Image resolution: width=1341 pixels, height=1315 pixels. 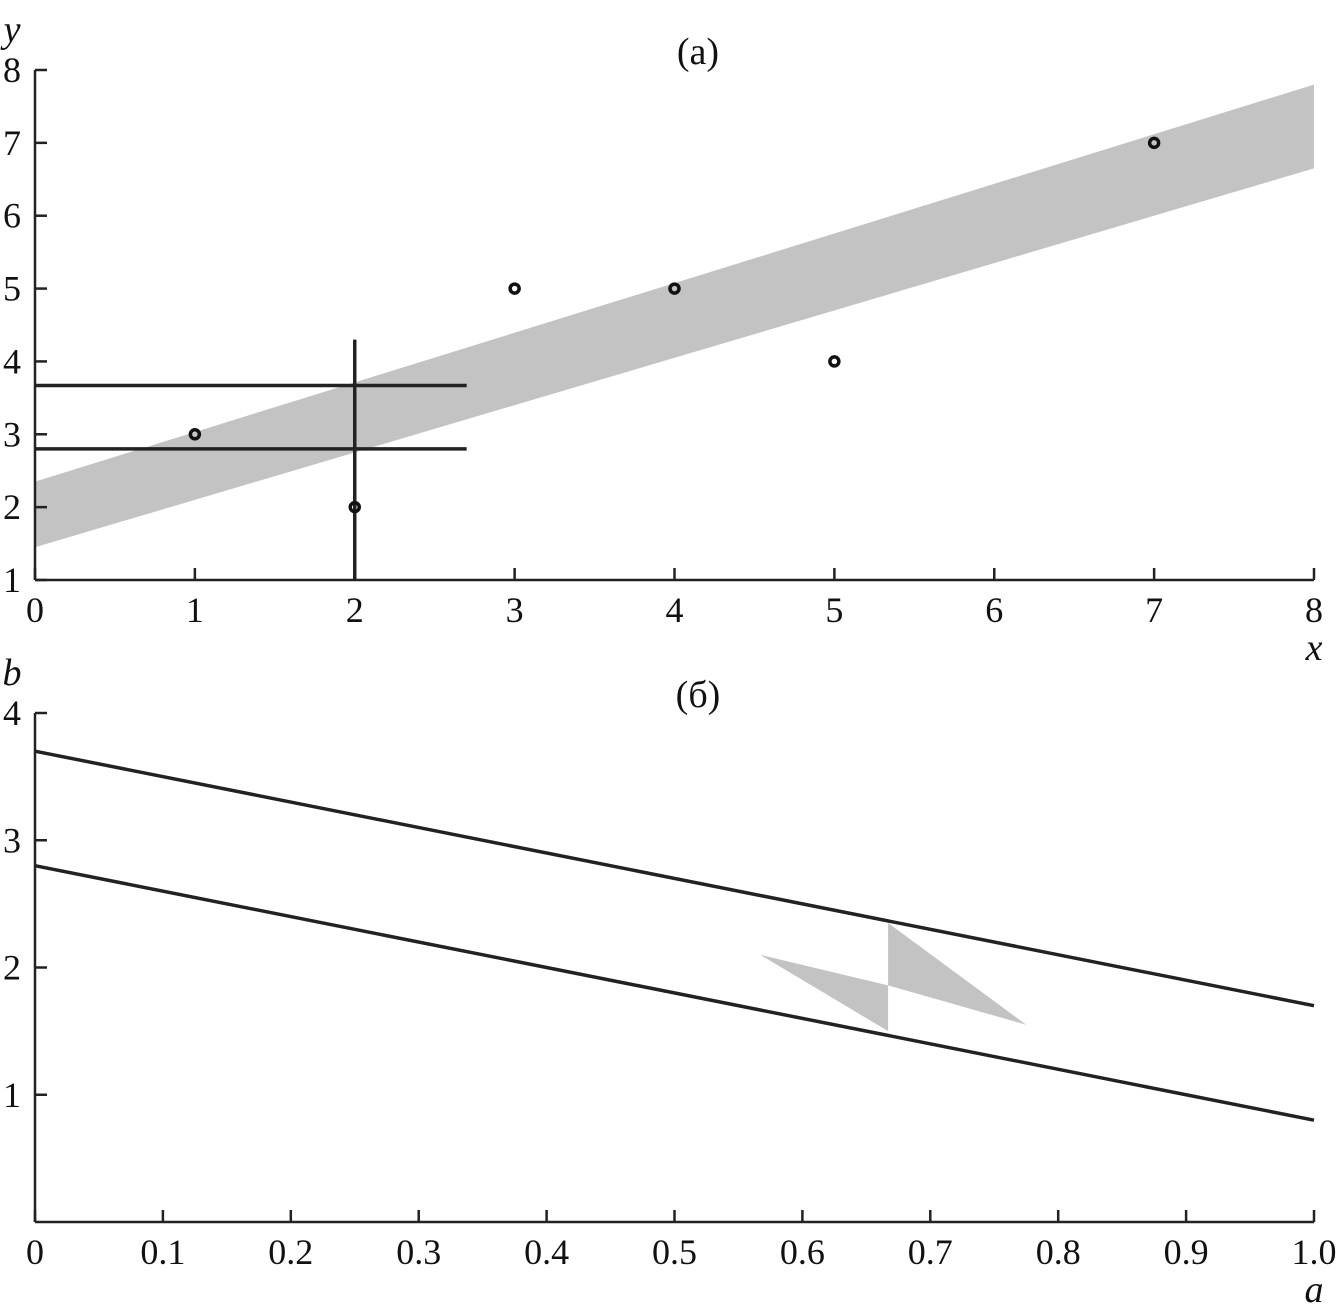 I want to click on y-axis-label: b, so click(x=12, y=673).